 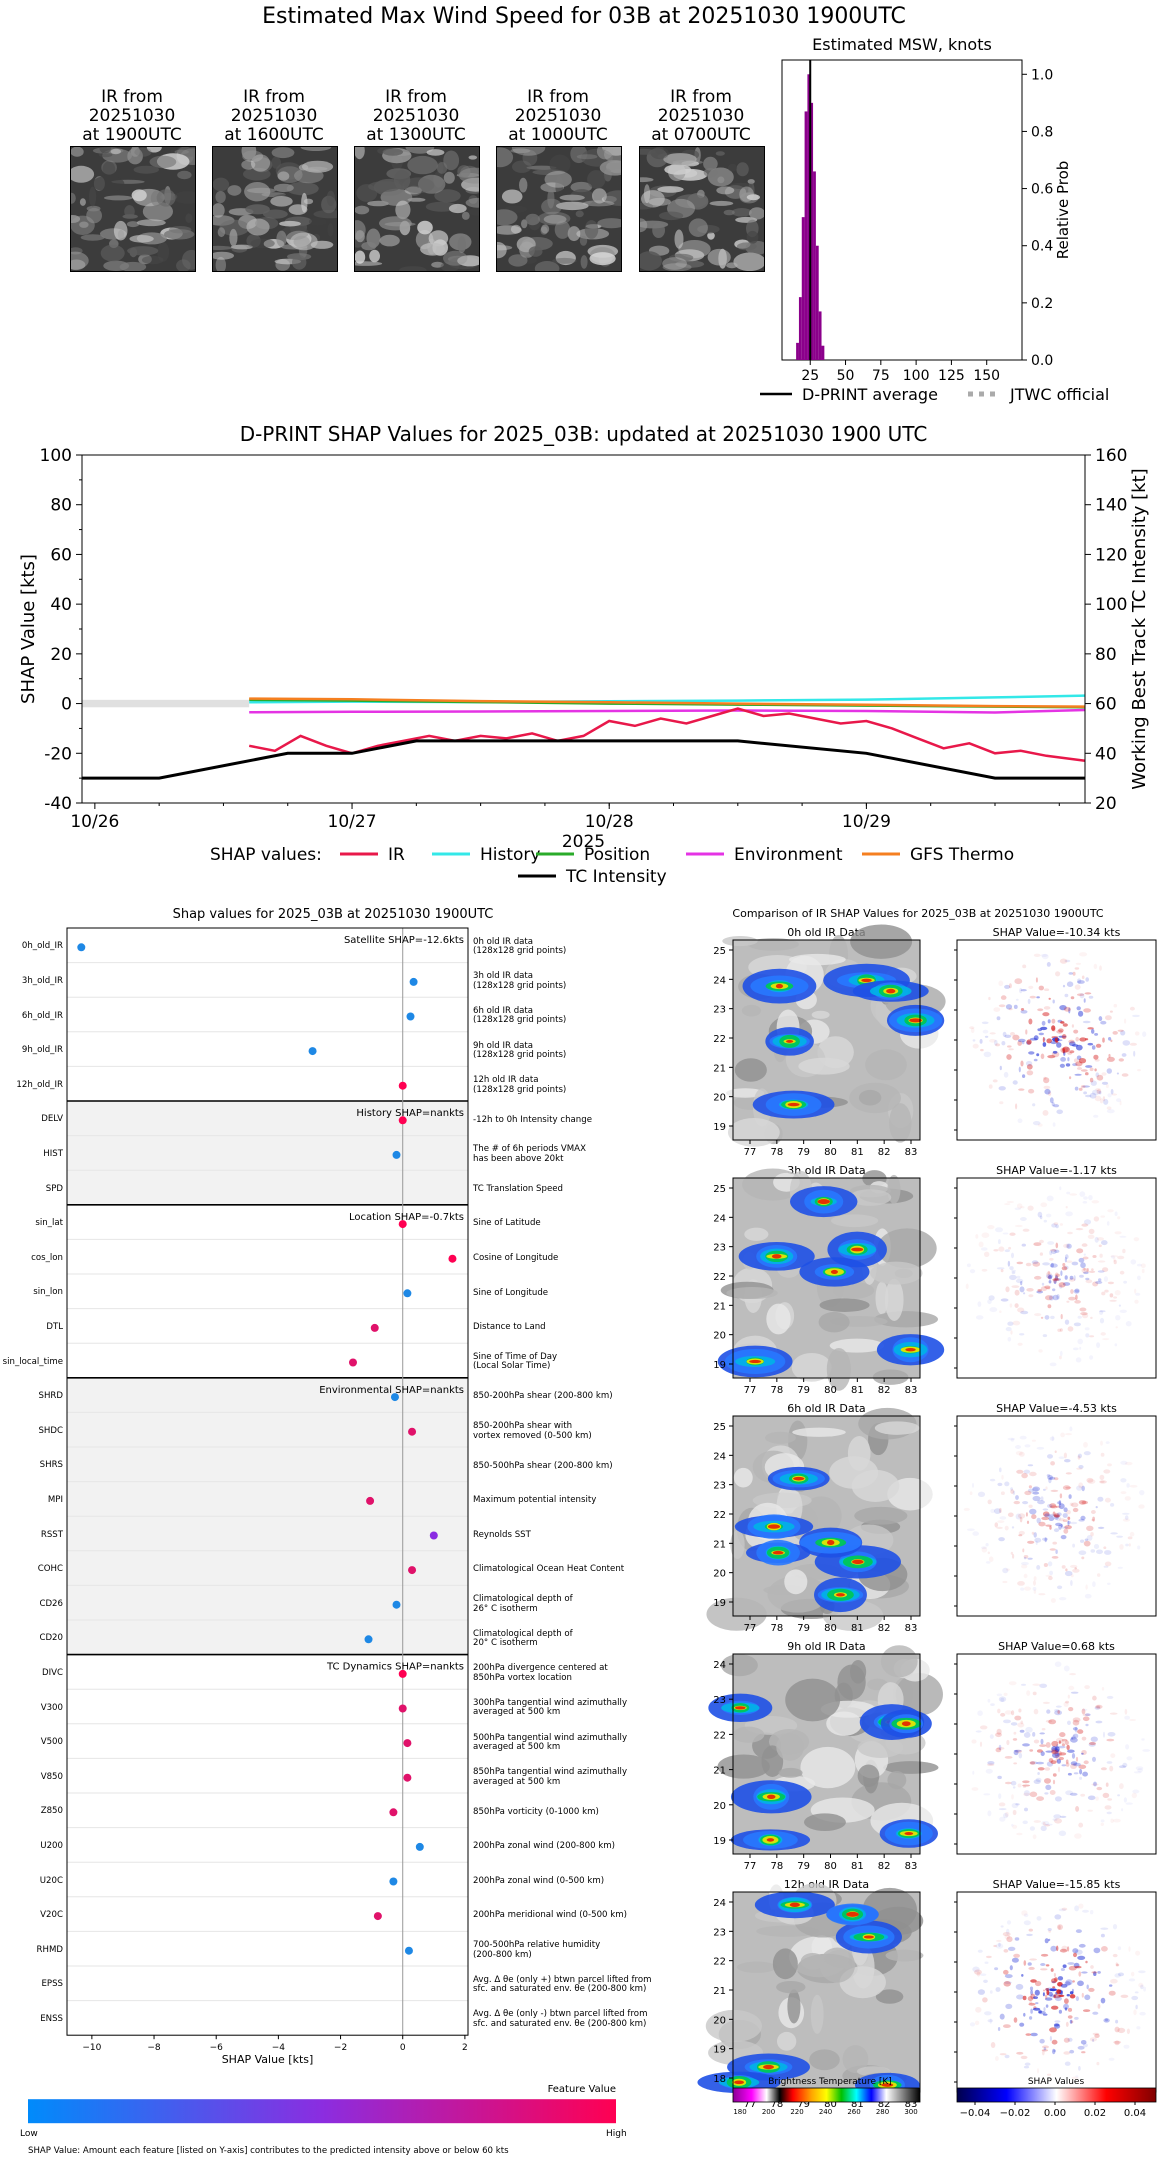 What do you see at coordinates (32, 1361) in the screenshot?
I see `feature-name-label: sin_local_time` at bounding box center [32, 1361].